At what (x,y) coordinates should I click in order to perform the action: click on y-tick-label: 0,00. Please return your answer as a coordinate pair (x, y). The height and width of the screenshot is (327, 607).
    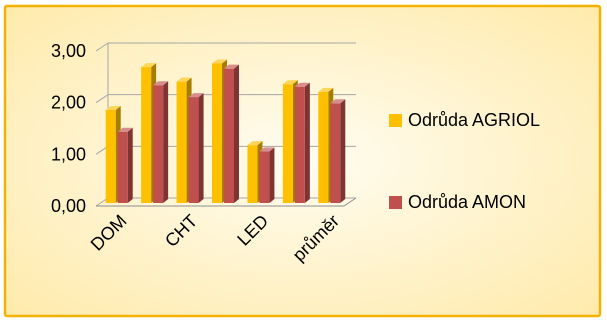
    Looking at the image, I should click on (68, 206).